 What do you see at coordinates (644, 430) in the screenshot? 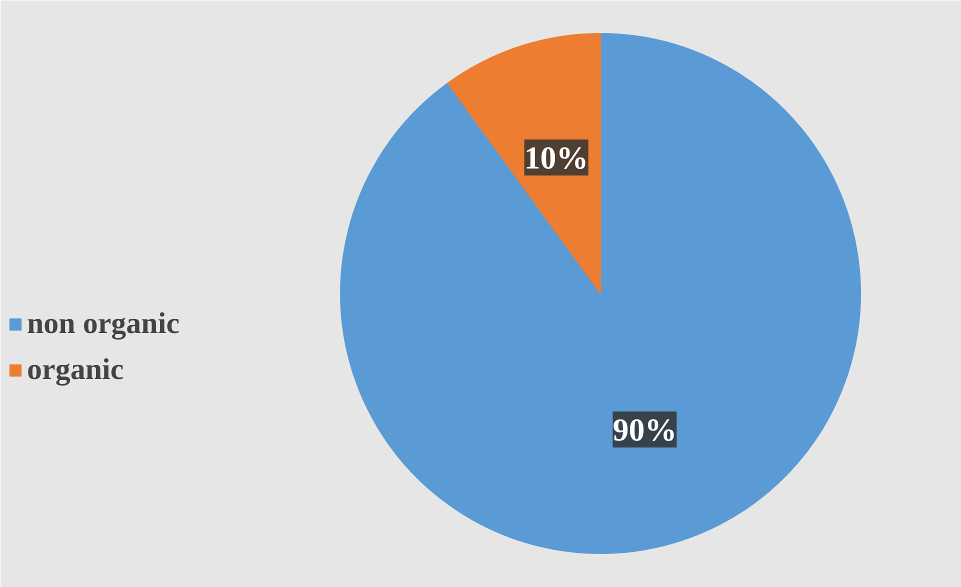
I see `data-label: 90%` at bounding box center [644, 430].